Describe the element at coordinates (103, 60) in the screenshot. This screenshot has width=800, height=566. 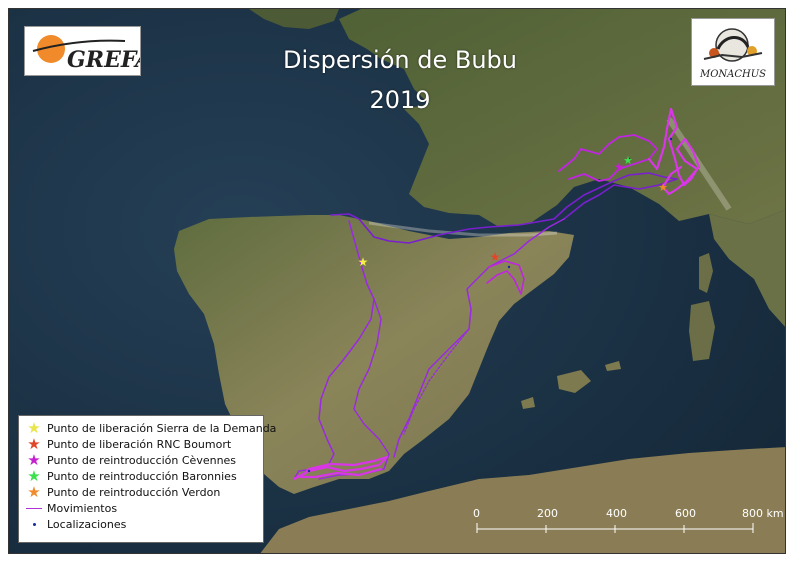
I see `svg-text: GREFA` at that location.